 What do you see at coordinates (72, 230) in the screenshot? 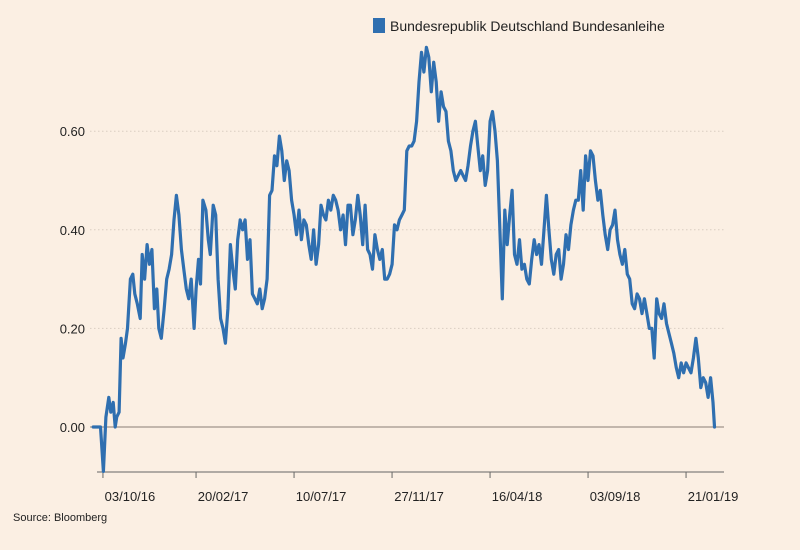
I see `y-tick-label: 0.40` at bounding box center [72, 230].